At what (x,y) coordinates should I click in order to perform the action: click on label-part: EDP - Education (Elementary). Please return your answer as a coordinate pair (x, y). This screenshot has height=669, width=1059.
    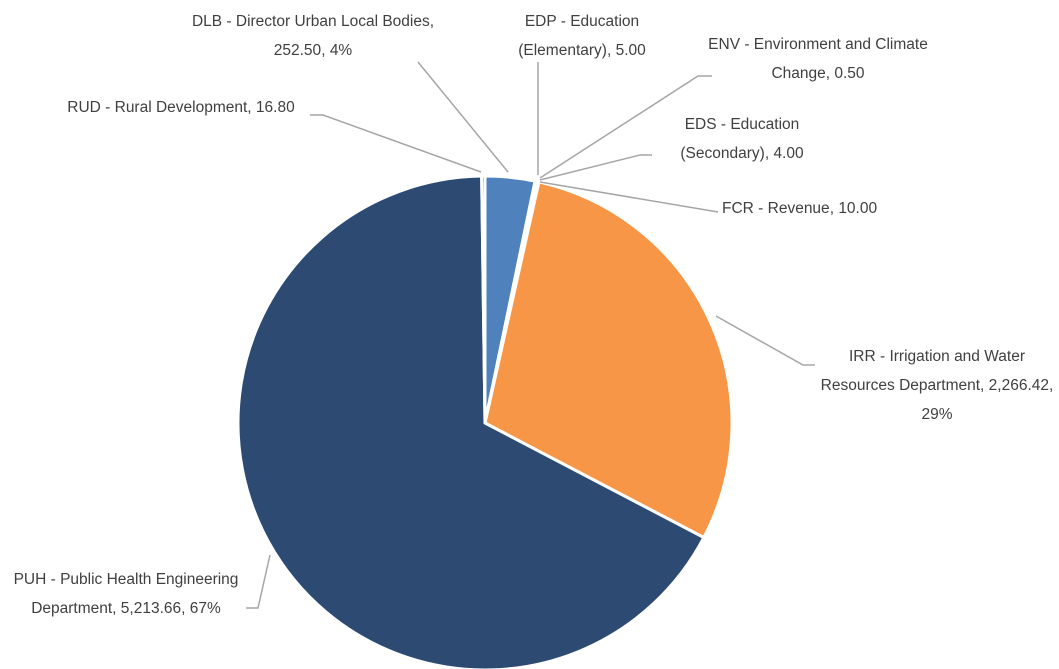
    Looking at the image, I should click on (579, 36).